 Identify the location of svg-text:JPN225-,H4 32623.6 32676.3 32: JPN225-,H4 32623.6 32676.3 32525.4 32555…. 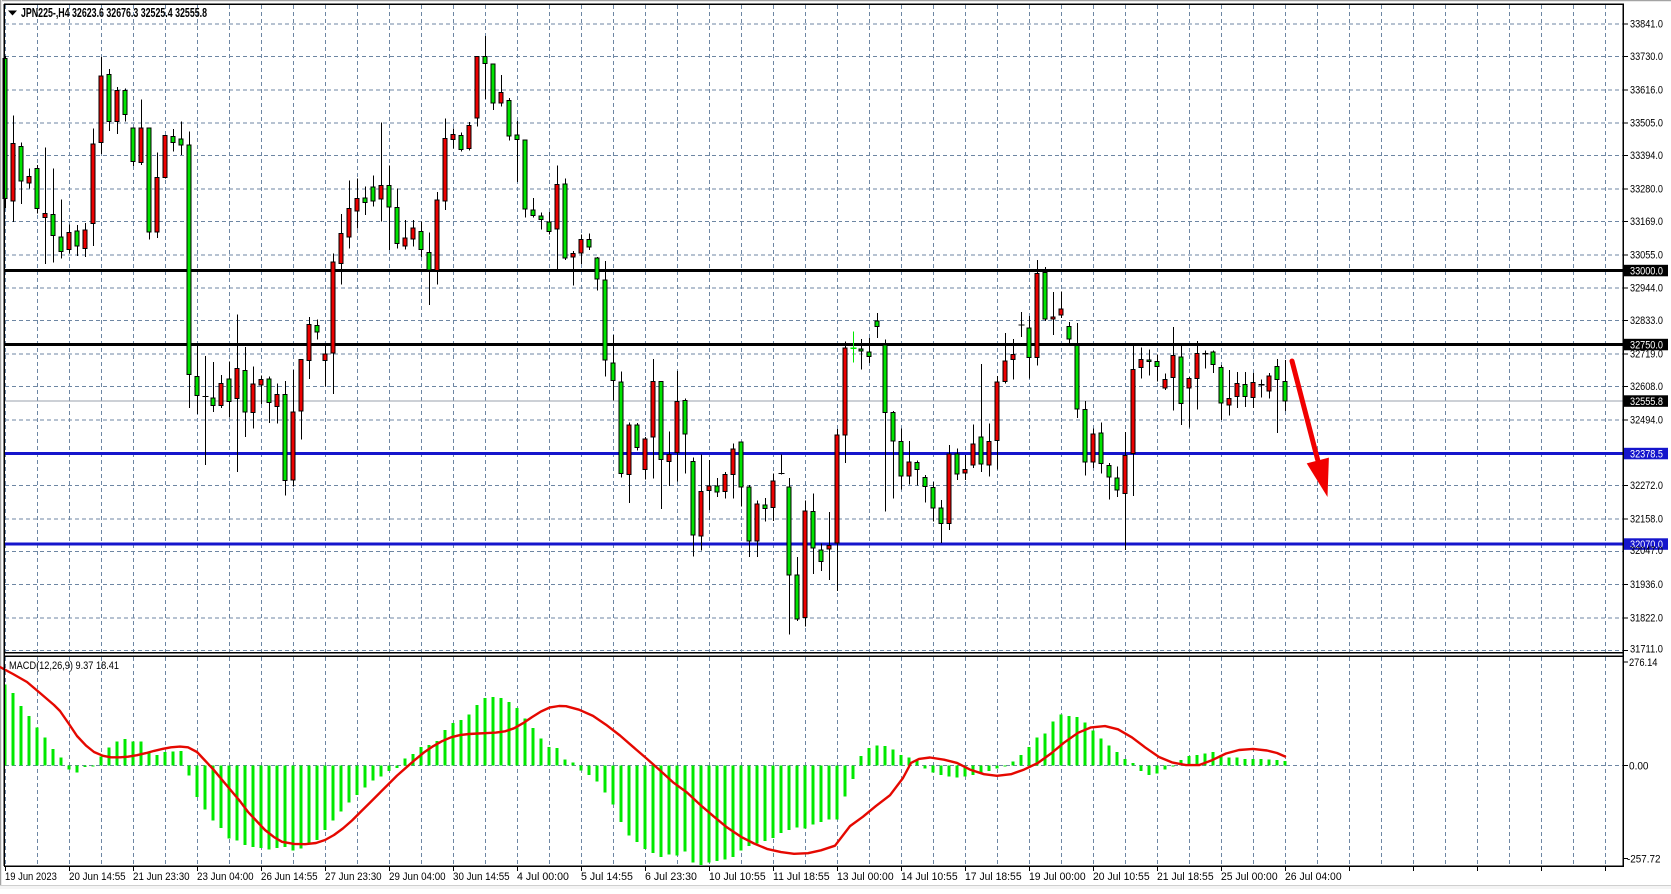
(114, 13).